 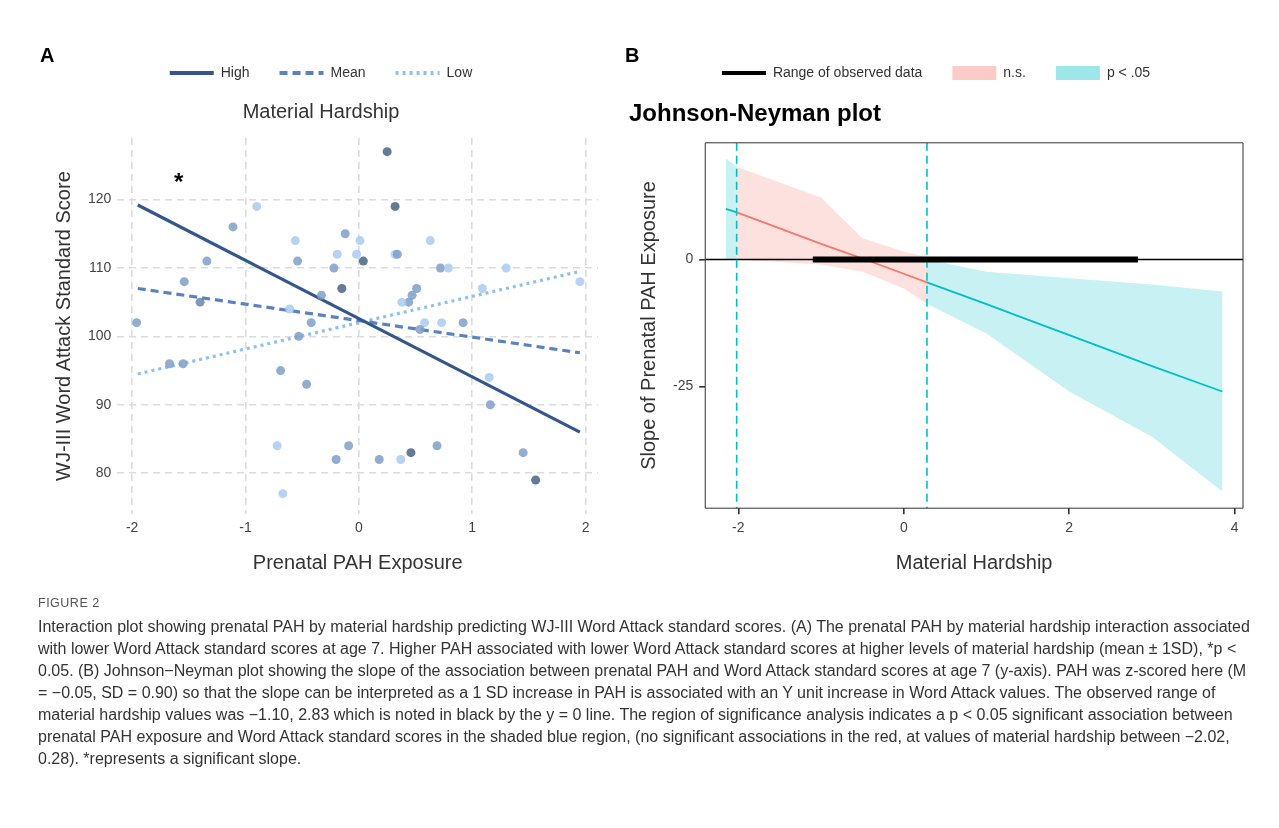 What do you see at coordinates (348, 71) in the screenshot?
I see `legend-label: Mean` at bounding box center [348, 71].